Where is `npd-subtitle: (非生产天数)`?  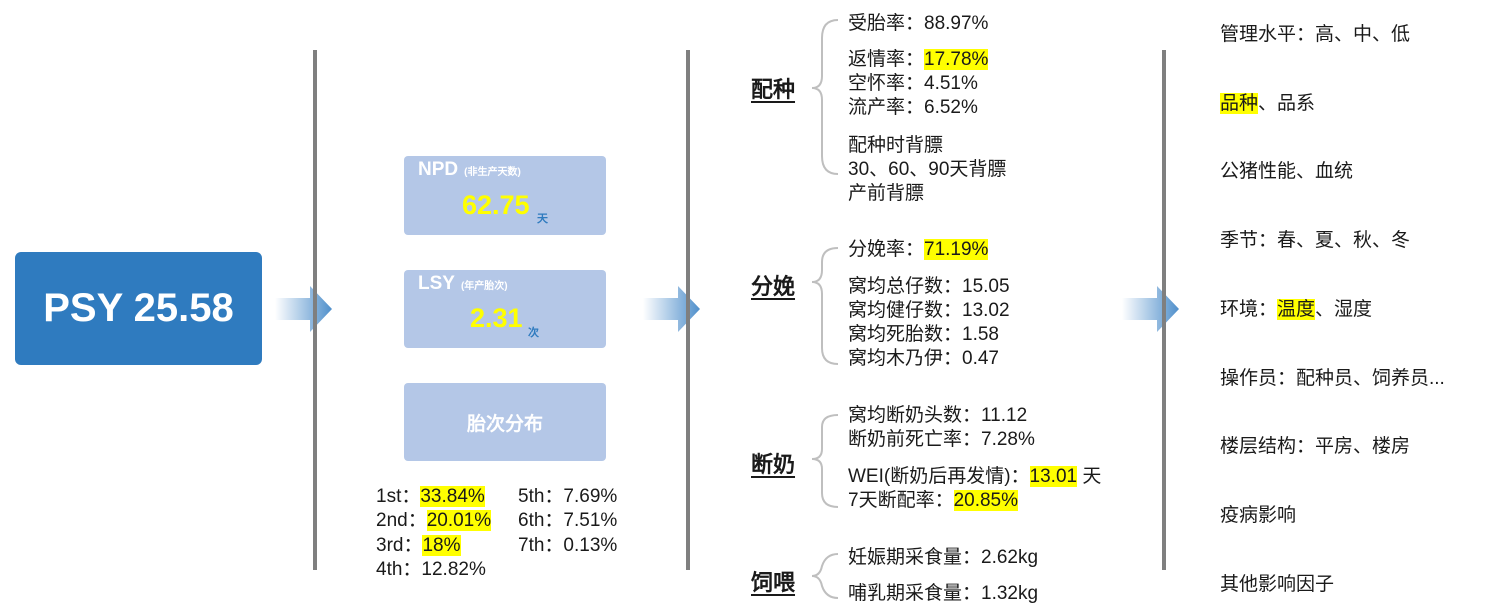
npd-subtitle: (非生产天数) is located at coordinates (492, 172).